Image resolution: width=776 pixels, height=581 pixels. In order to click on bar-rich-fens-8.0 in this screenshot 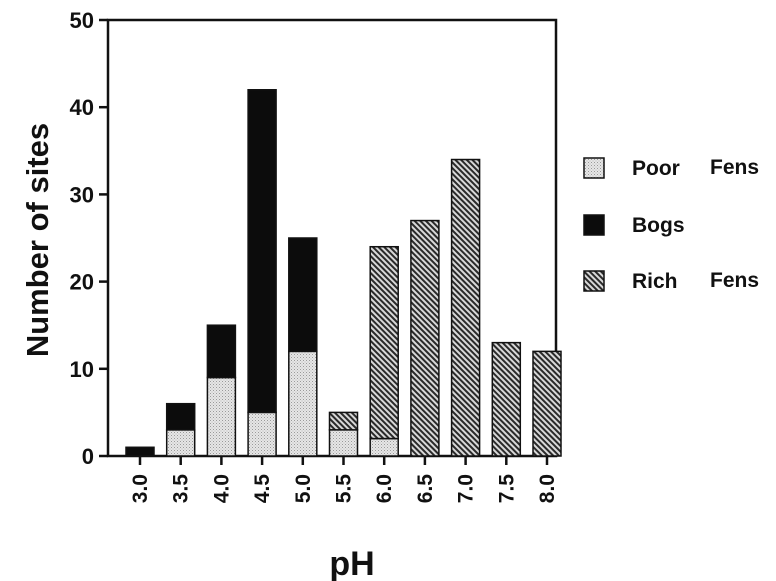, I will do `click(547, 403)`.